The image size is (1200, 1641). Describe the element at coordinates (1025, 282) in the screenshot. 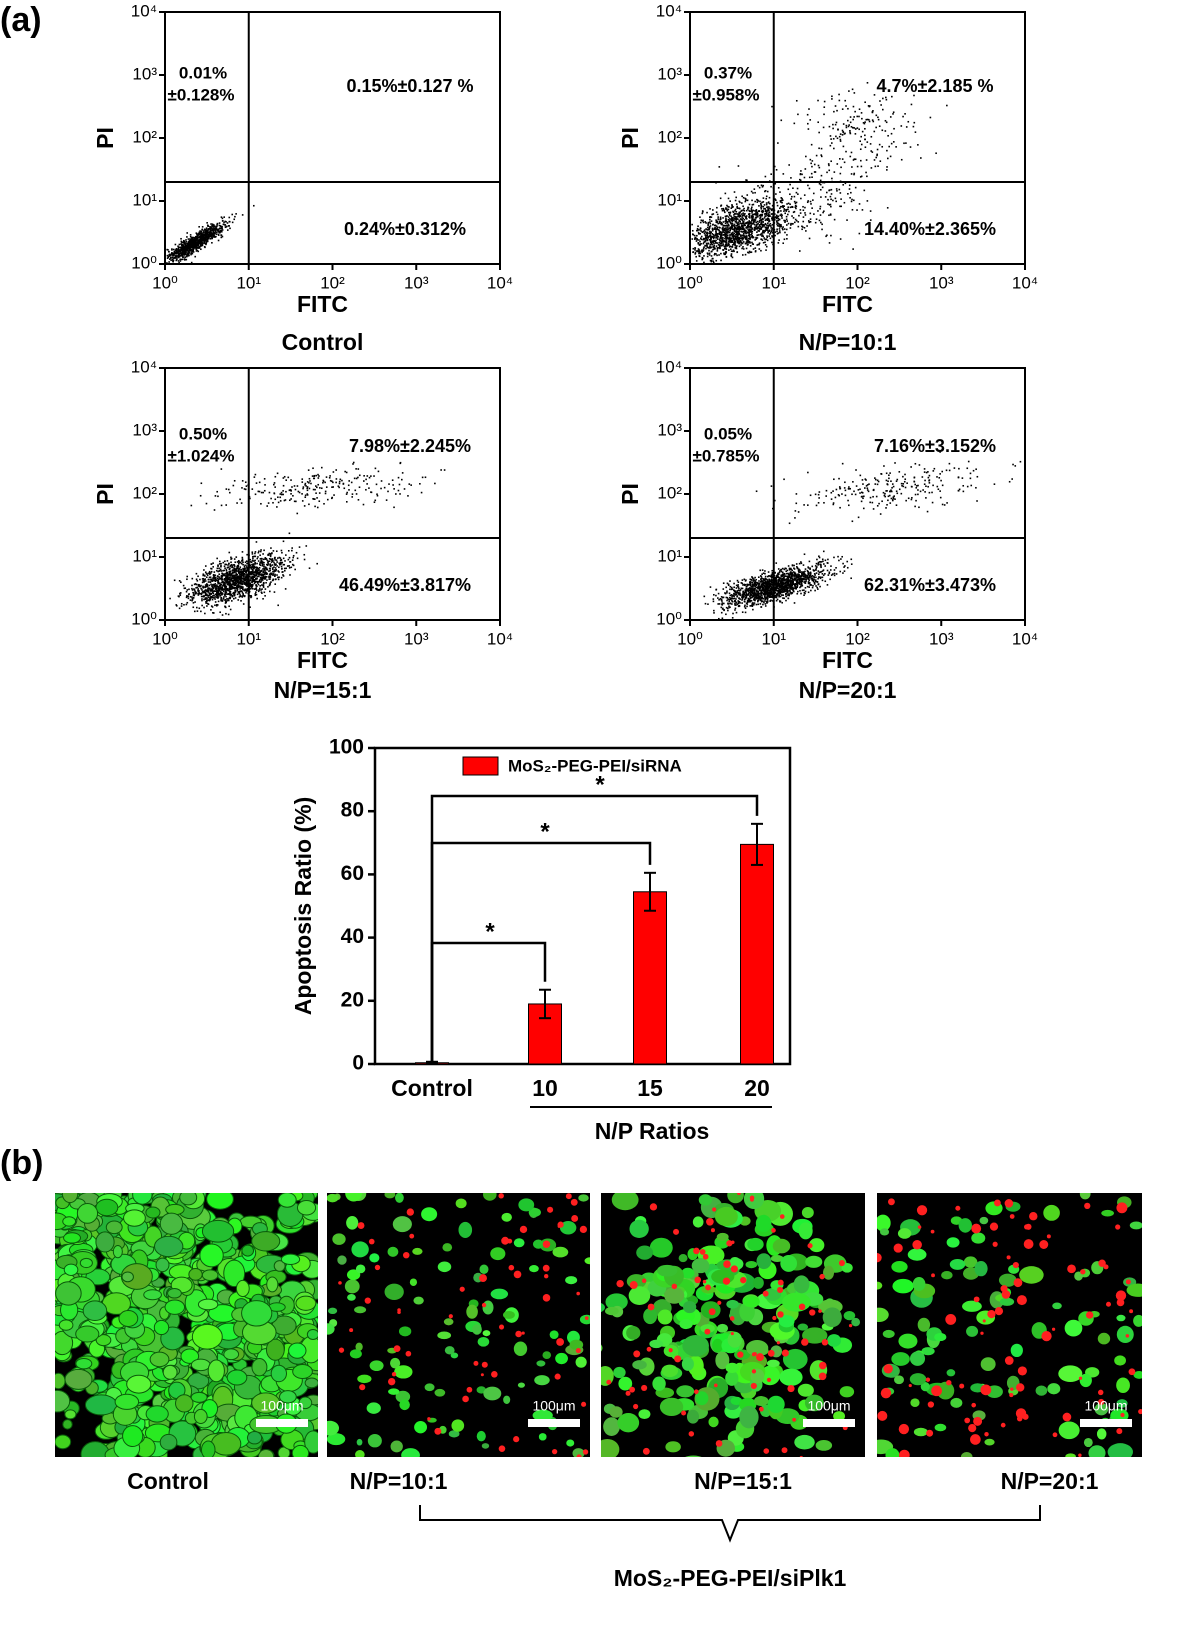

I see `x-tick-label: 10⁴` at that location.